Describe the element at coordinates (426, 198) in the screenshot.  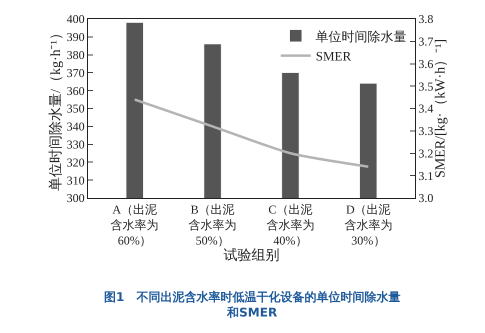
I see `y2-tick-label: 3.0` at that location.